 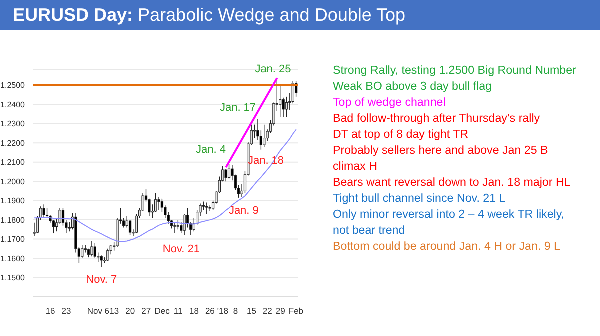 I want to click on text: Tight bull channel since Nov. 21 L, so click(x=420, y=199).